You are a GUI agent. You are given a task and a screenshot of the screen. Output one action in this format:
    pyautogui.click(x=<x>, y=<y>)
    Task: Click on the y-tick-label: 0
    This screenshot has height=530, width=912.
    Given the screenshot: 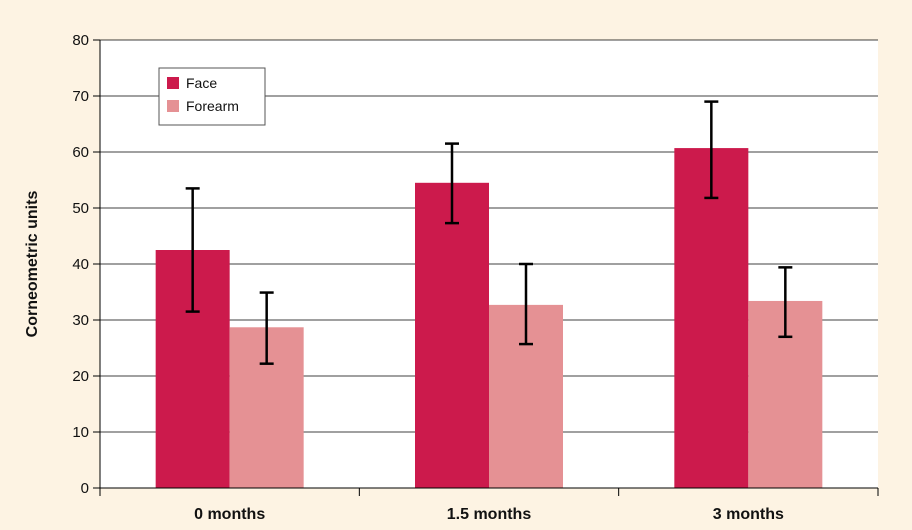 What is the action you would take?
    pyautogui.click(x=85, y=488)
    